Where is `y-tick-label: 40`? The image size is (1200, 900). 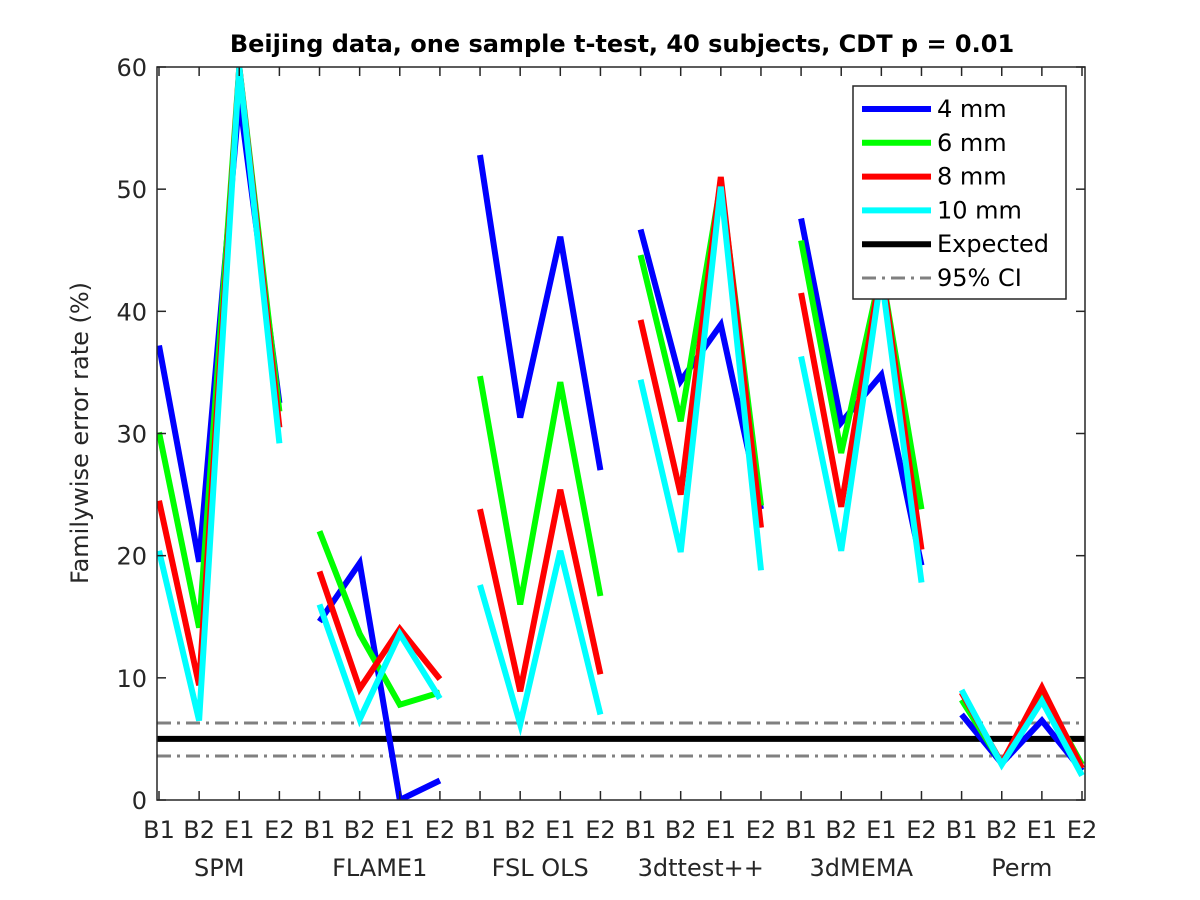 y-tick-label: 40 is located at coordinates (131, 312).